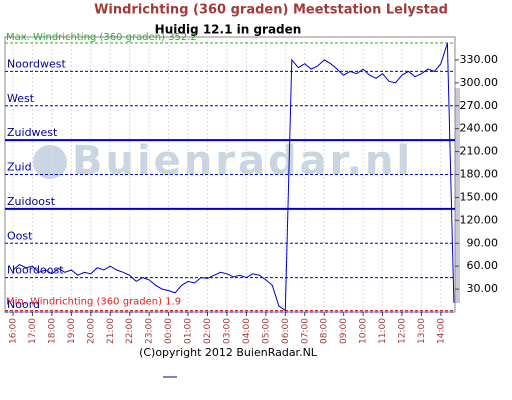 The height and width of the screenshot is (400, 512). What do you see at coordinates (33, 331) in the screenshot?
I see `x-tick-label: 17:00` at bounding box center [33, 331].